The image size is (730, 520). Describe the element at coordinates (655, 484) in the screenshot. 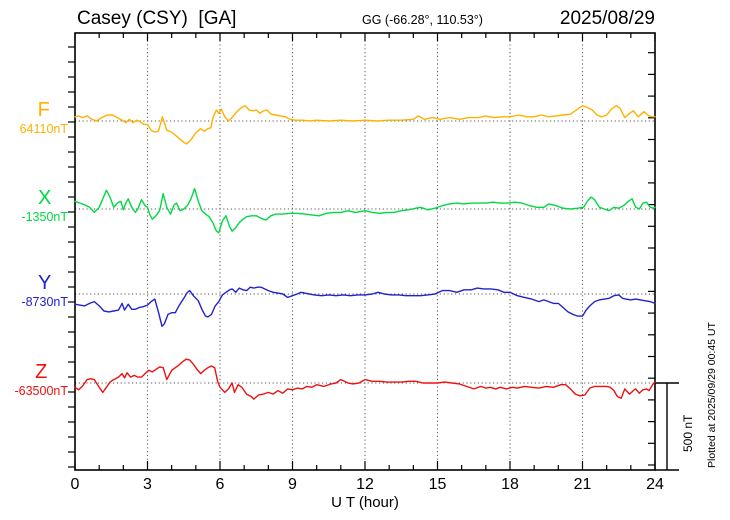

I see `x-tick-label: 24` at that location.